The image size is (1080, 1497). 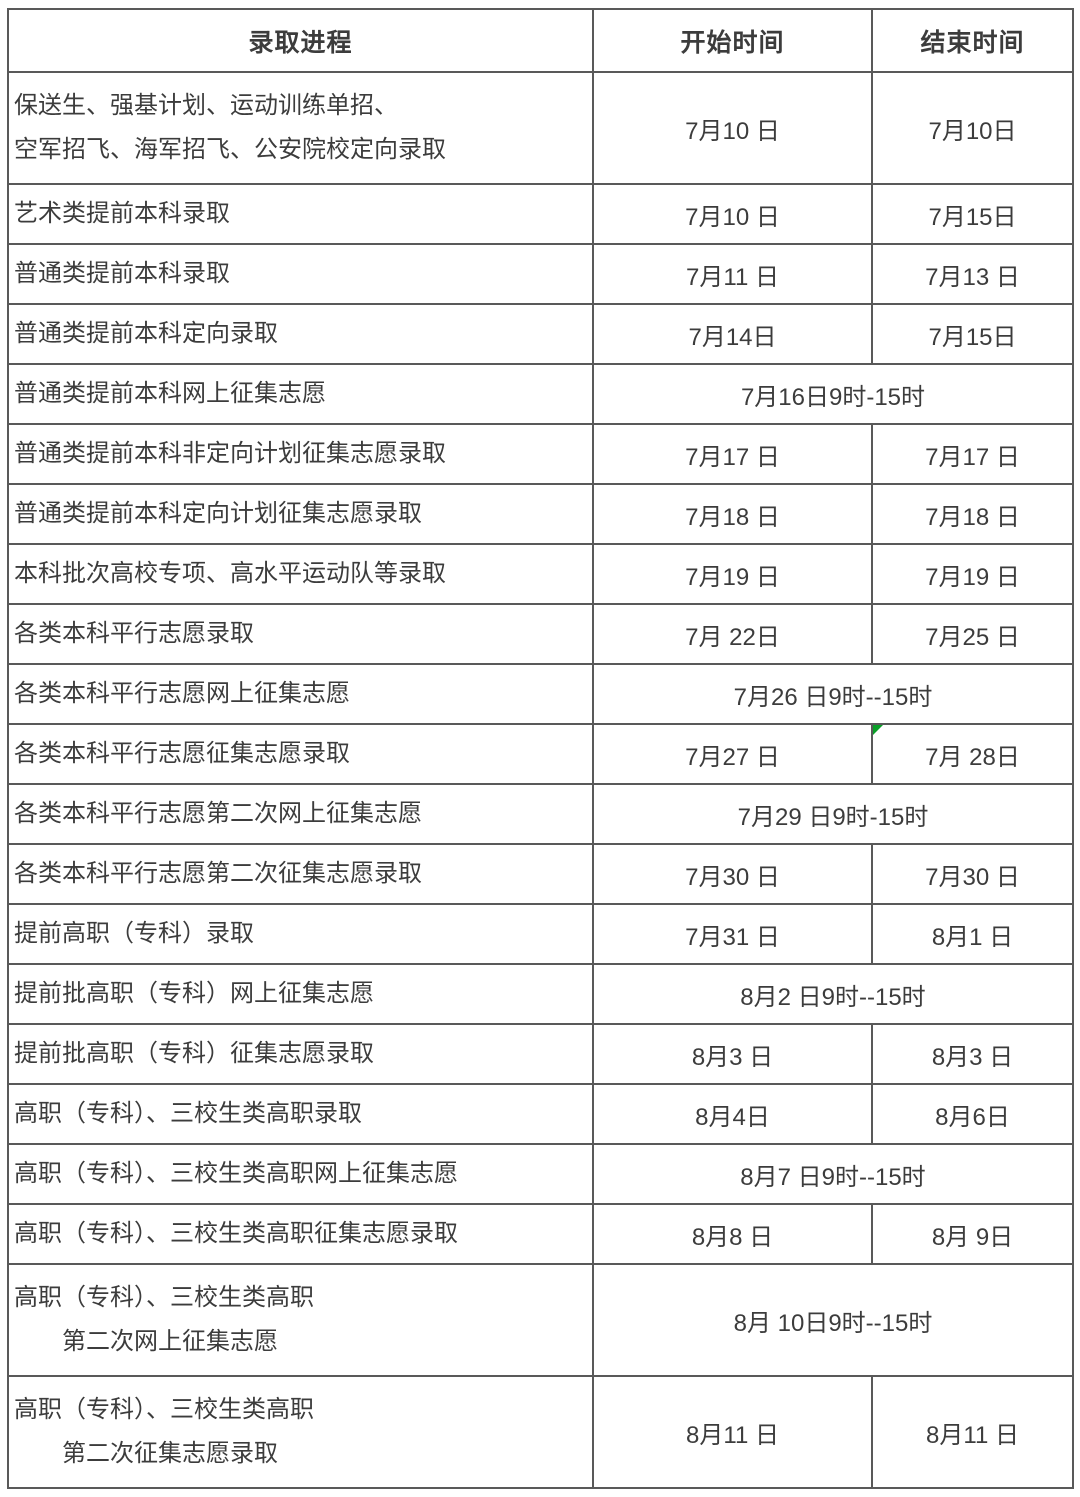 What do you see at coordinates (300, 934) in the screenshot?
I see `process-cell: 提前高职（专科）录取` at bounding box center [300, 934].